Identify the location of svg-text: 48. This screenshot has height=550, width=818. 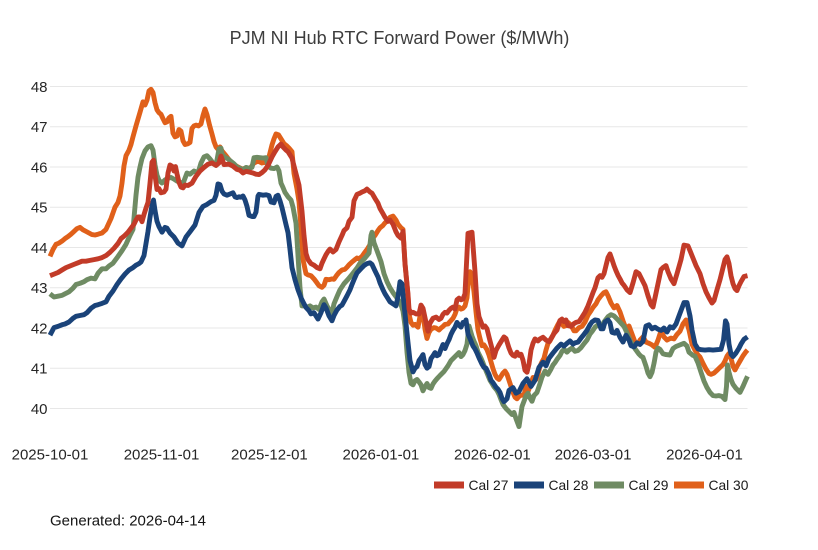
(39, 87).